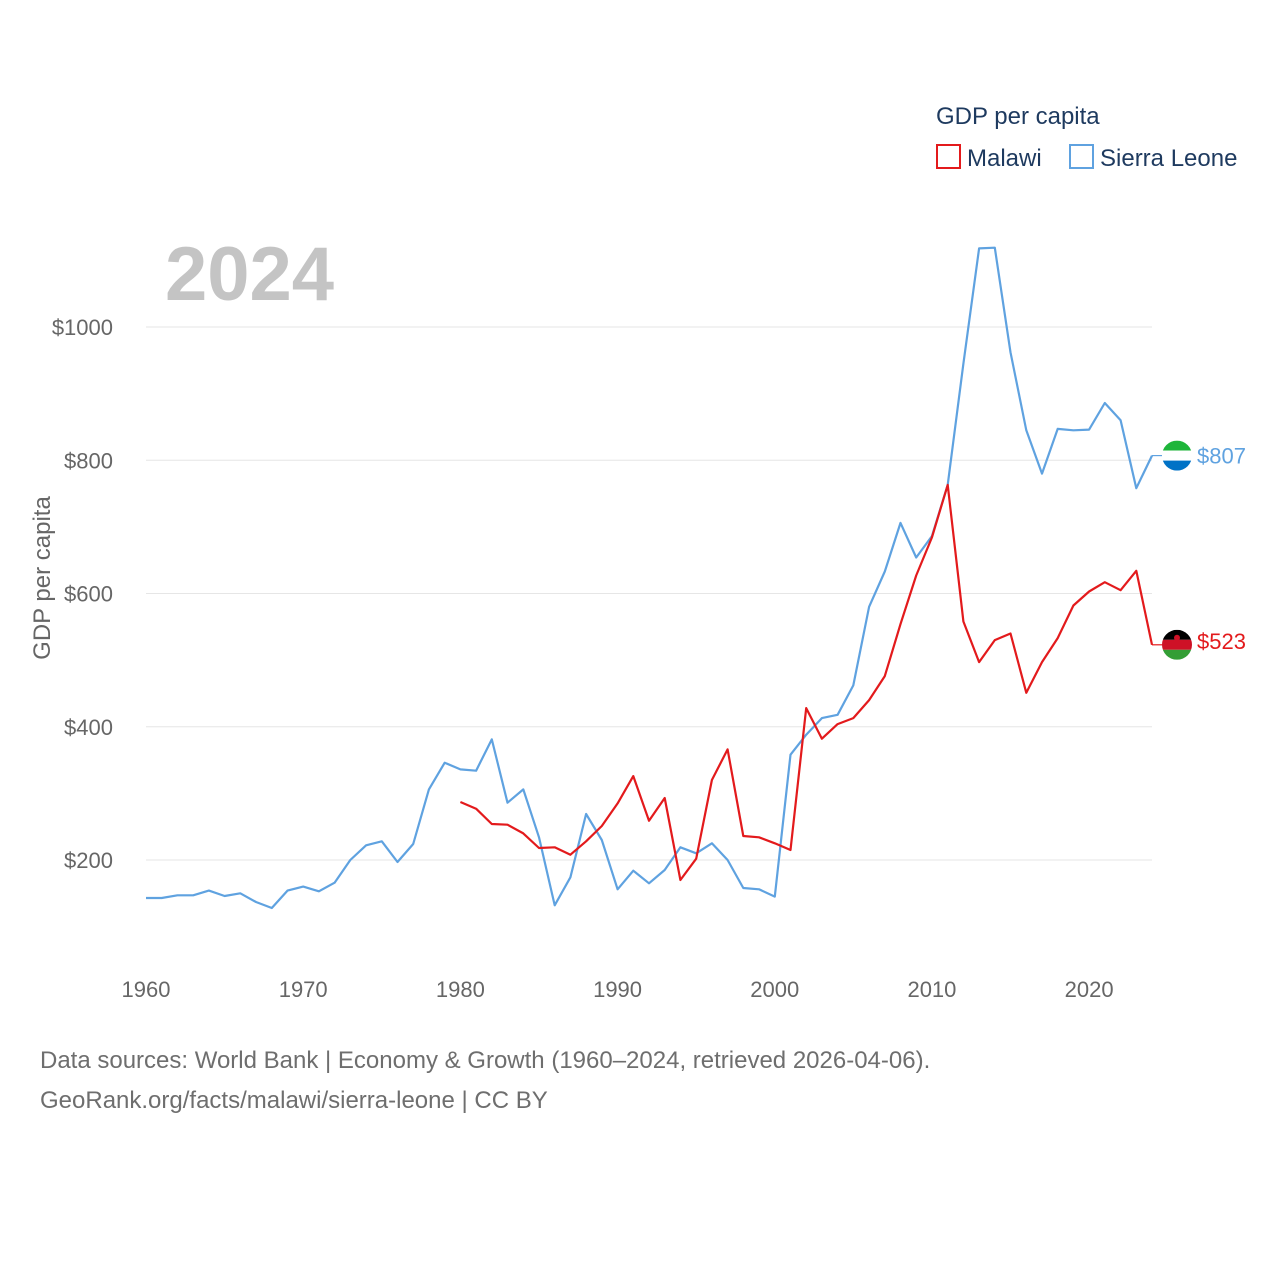 The width and height of the screenshot is (1280, 1280). I want to click on y-tick-label: $1000, so click(82, 327).